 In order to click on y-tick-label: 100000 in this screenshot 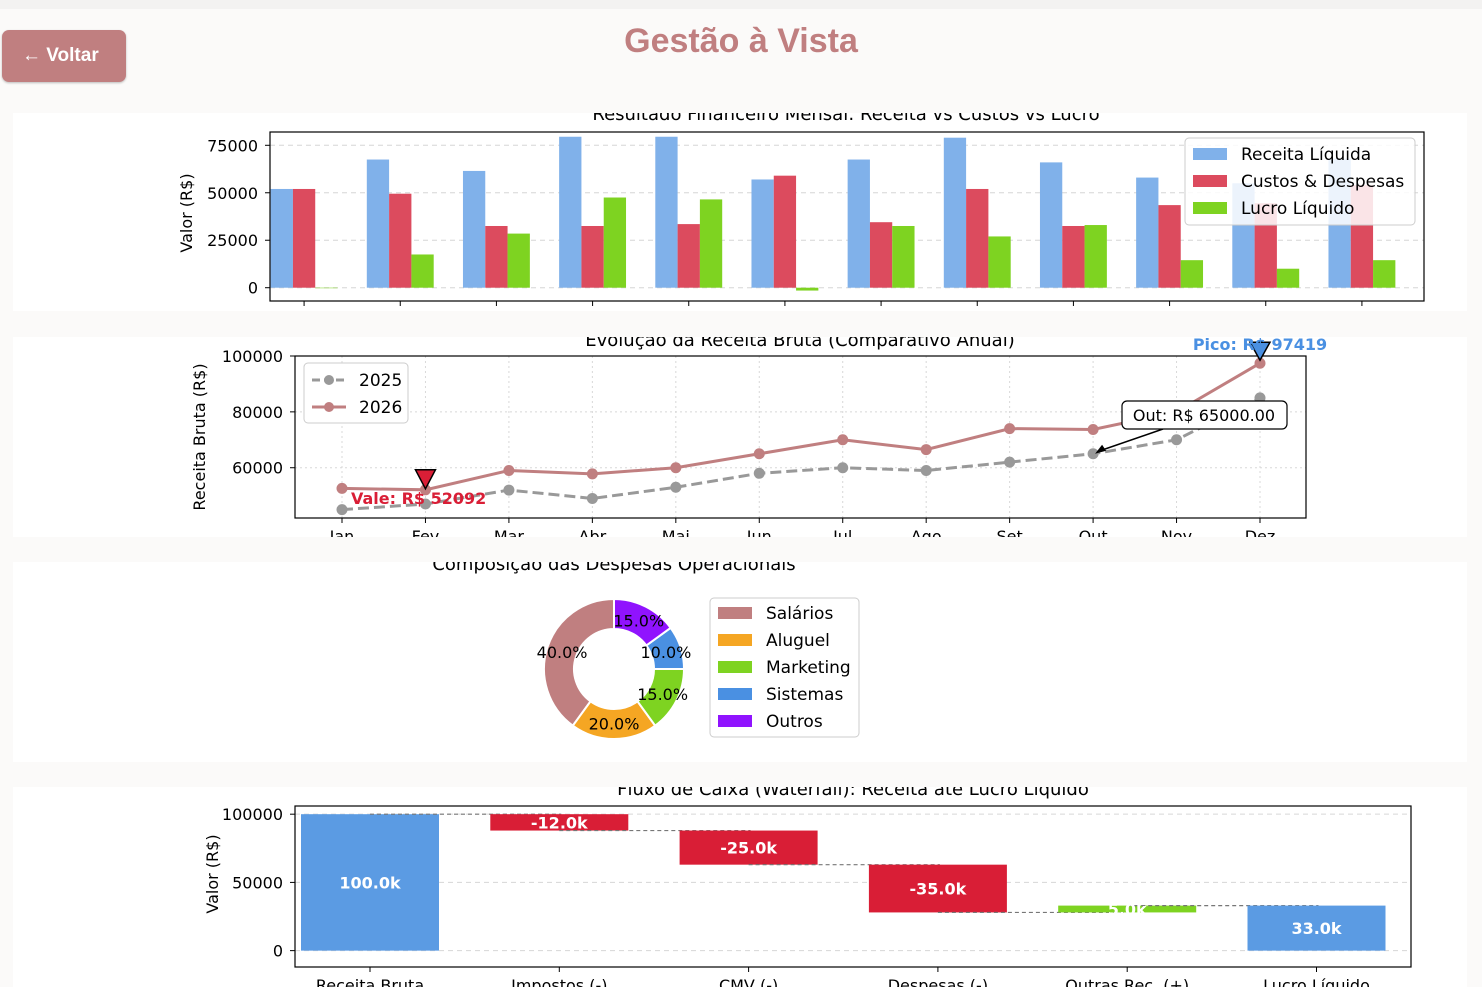, I will do `click(252, 814)`.